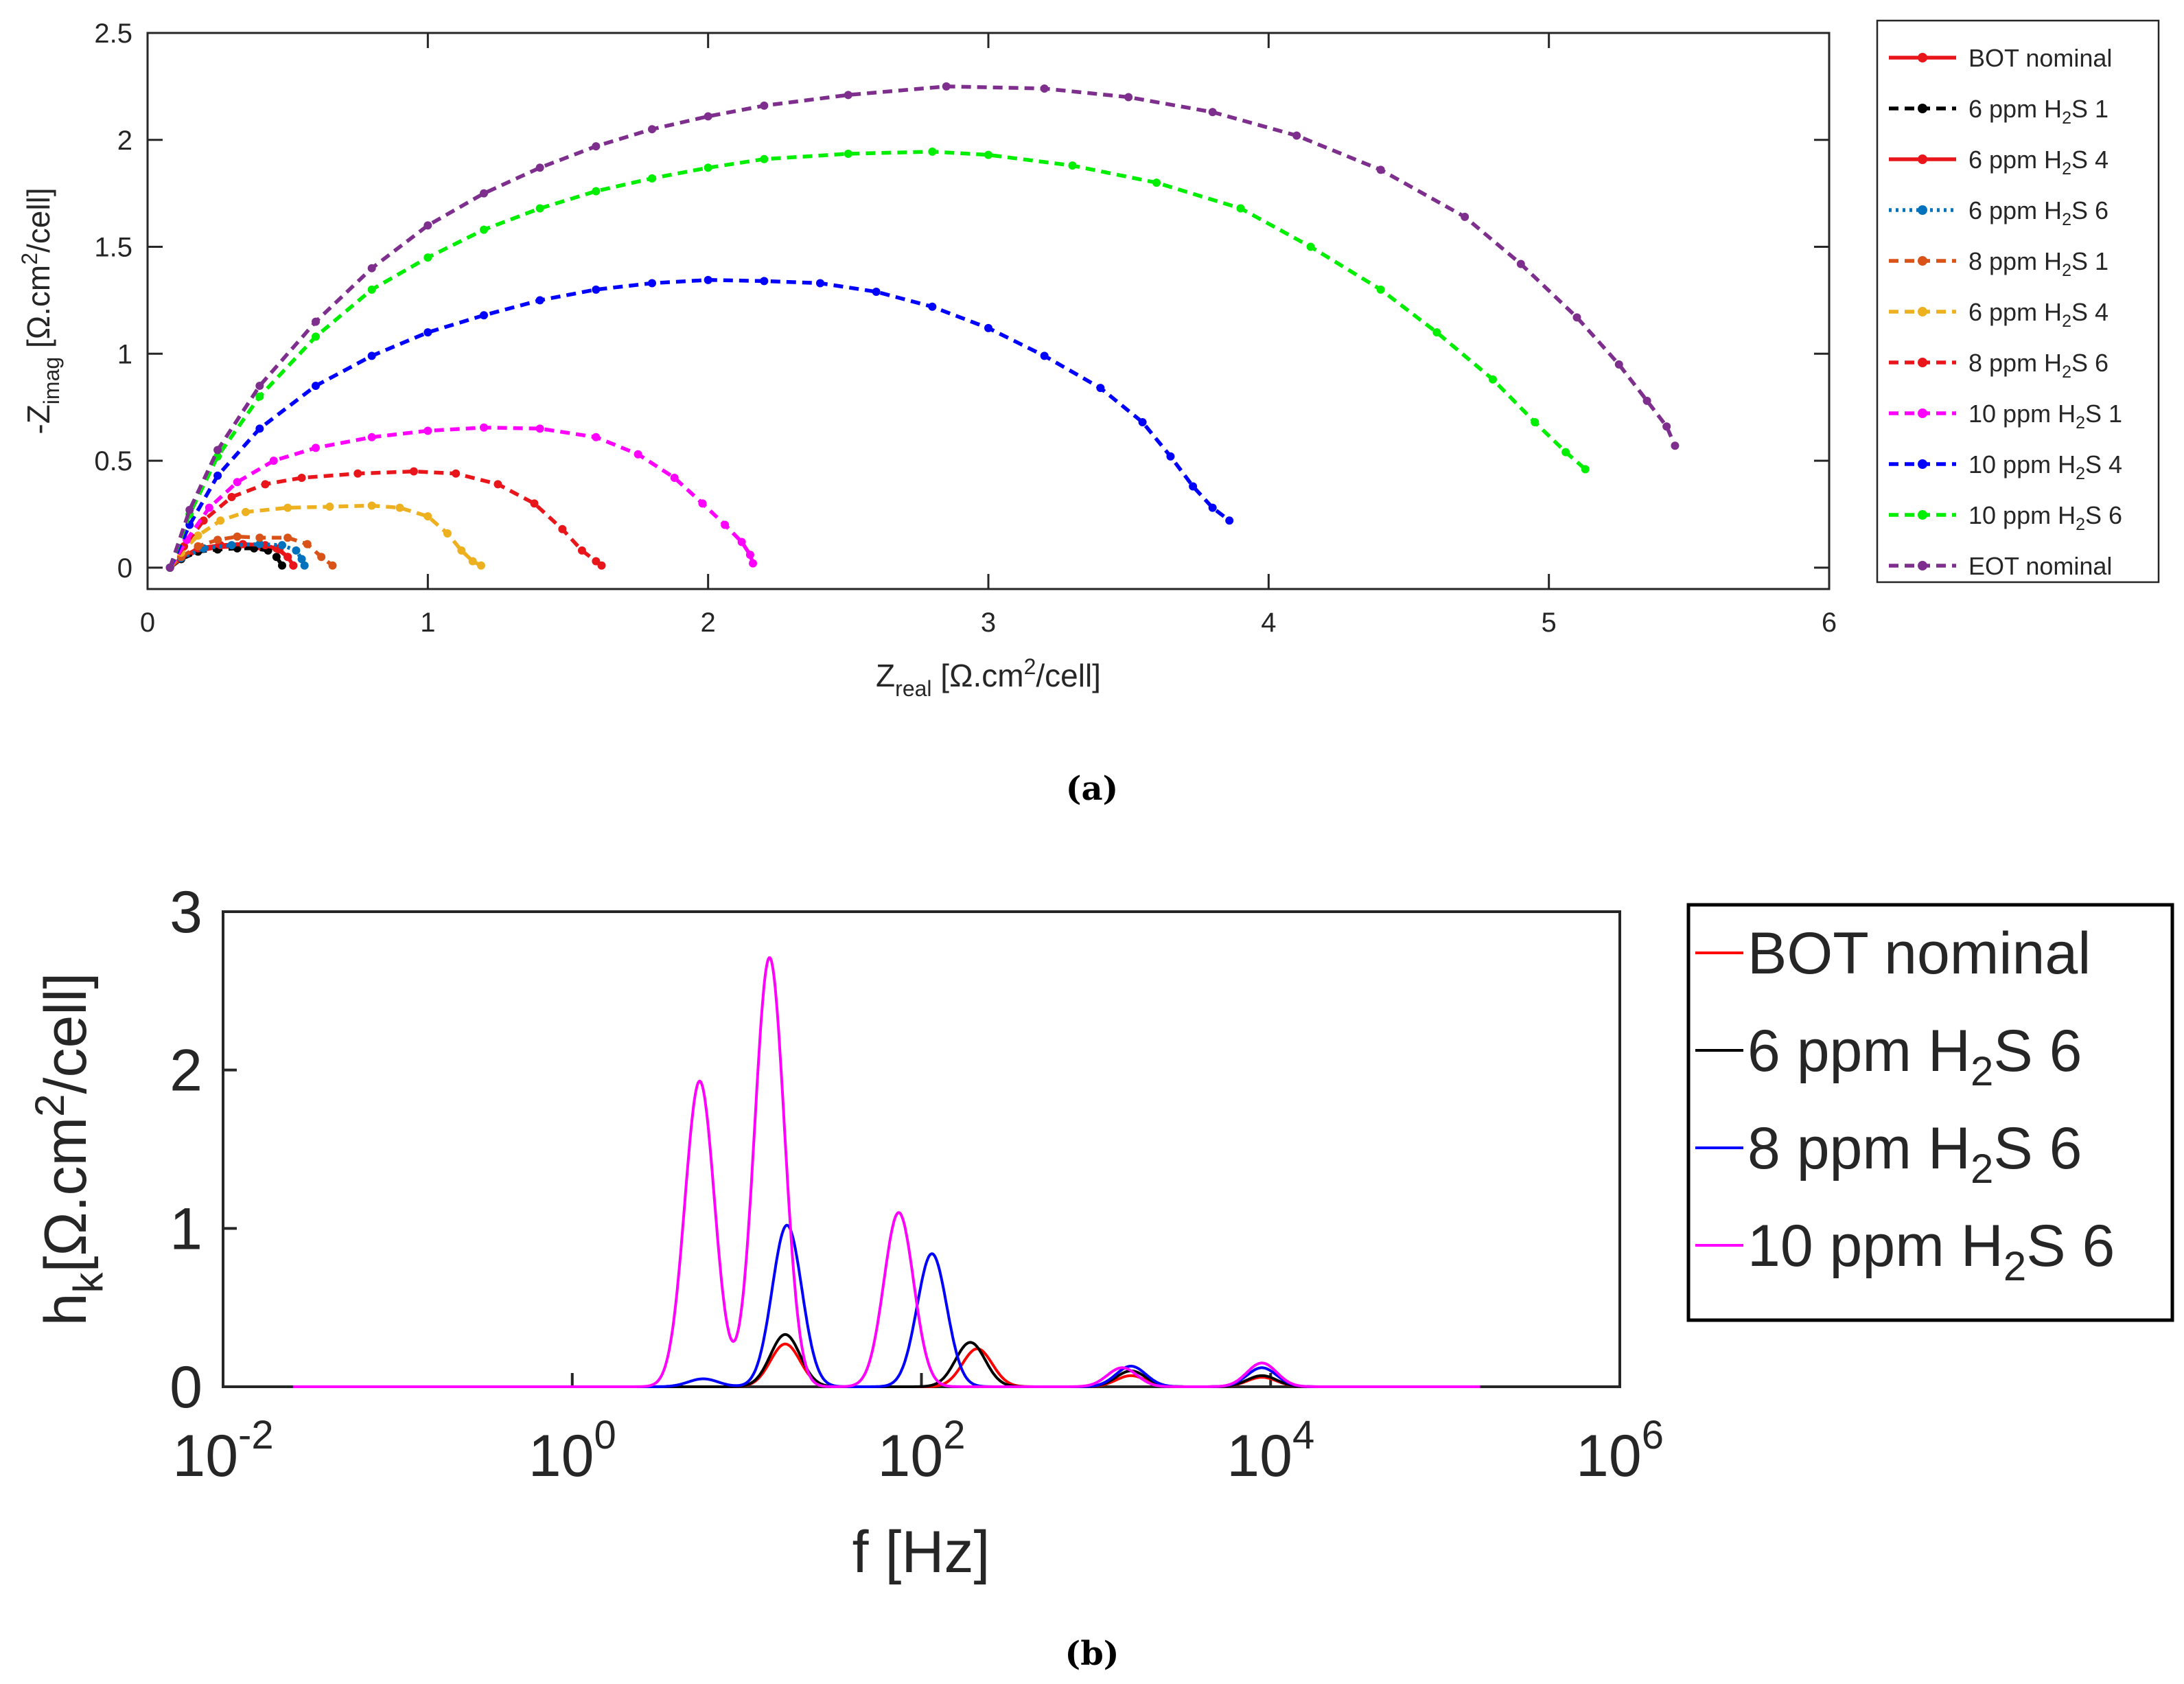 This screenshot has height=1684, width=2184. Describe the element at coordinates (921, 1552) in the screenshot. I see `drt-x-axis-label: f [Hz]` at that location.